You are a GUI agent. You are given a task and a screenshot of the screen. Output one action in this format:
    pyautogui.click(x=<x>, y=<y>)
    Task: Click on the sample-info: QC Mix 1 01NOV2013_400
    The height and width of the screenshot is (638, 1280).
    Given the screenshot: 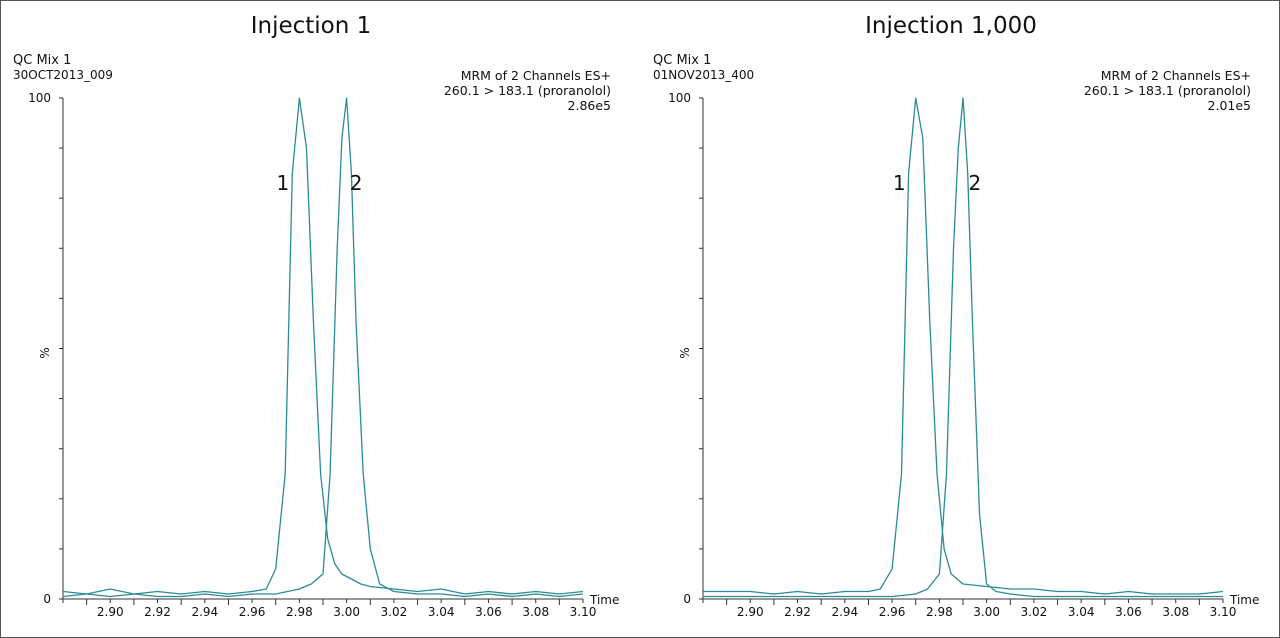 What is the action you would take?
    pyautogui.click(x=703, y=68)
    